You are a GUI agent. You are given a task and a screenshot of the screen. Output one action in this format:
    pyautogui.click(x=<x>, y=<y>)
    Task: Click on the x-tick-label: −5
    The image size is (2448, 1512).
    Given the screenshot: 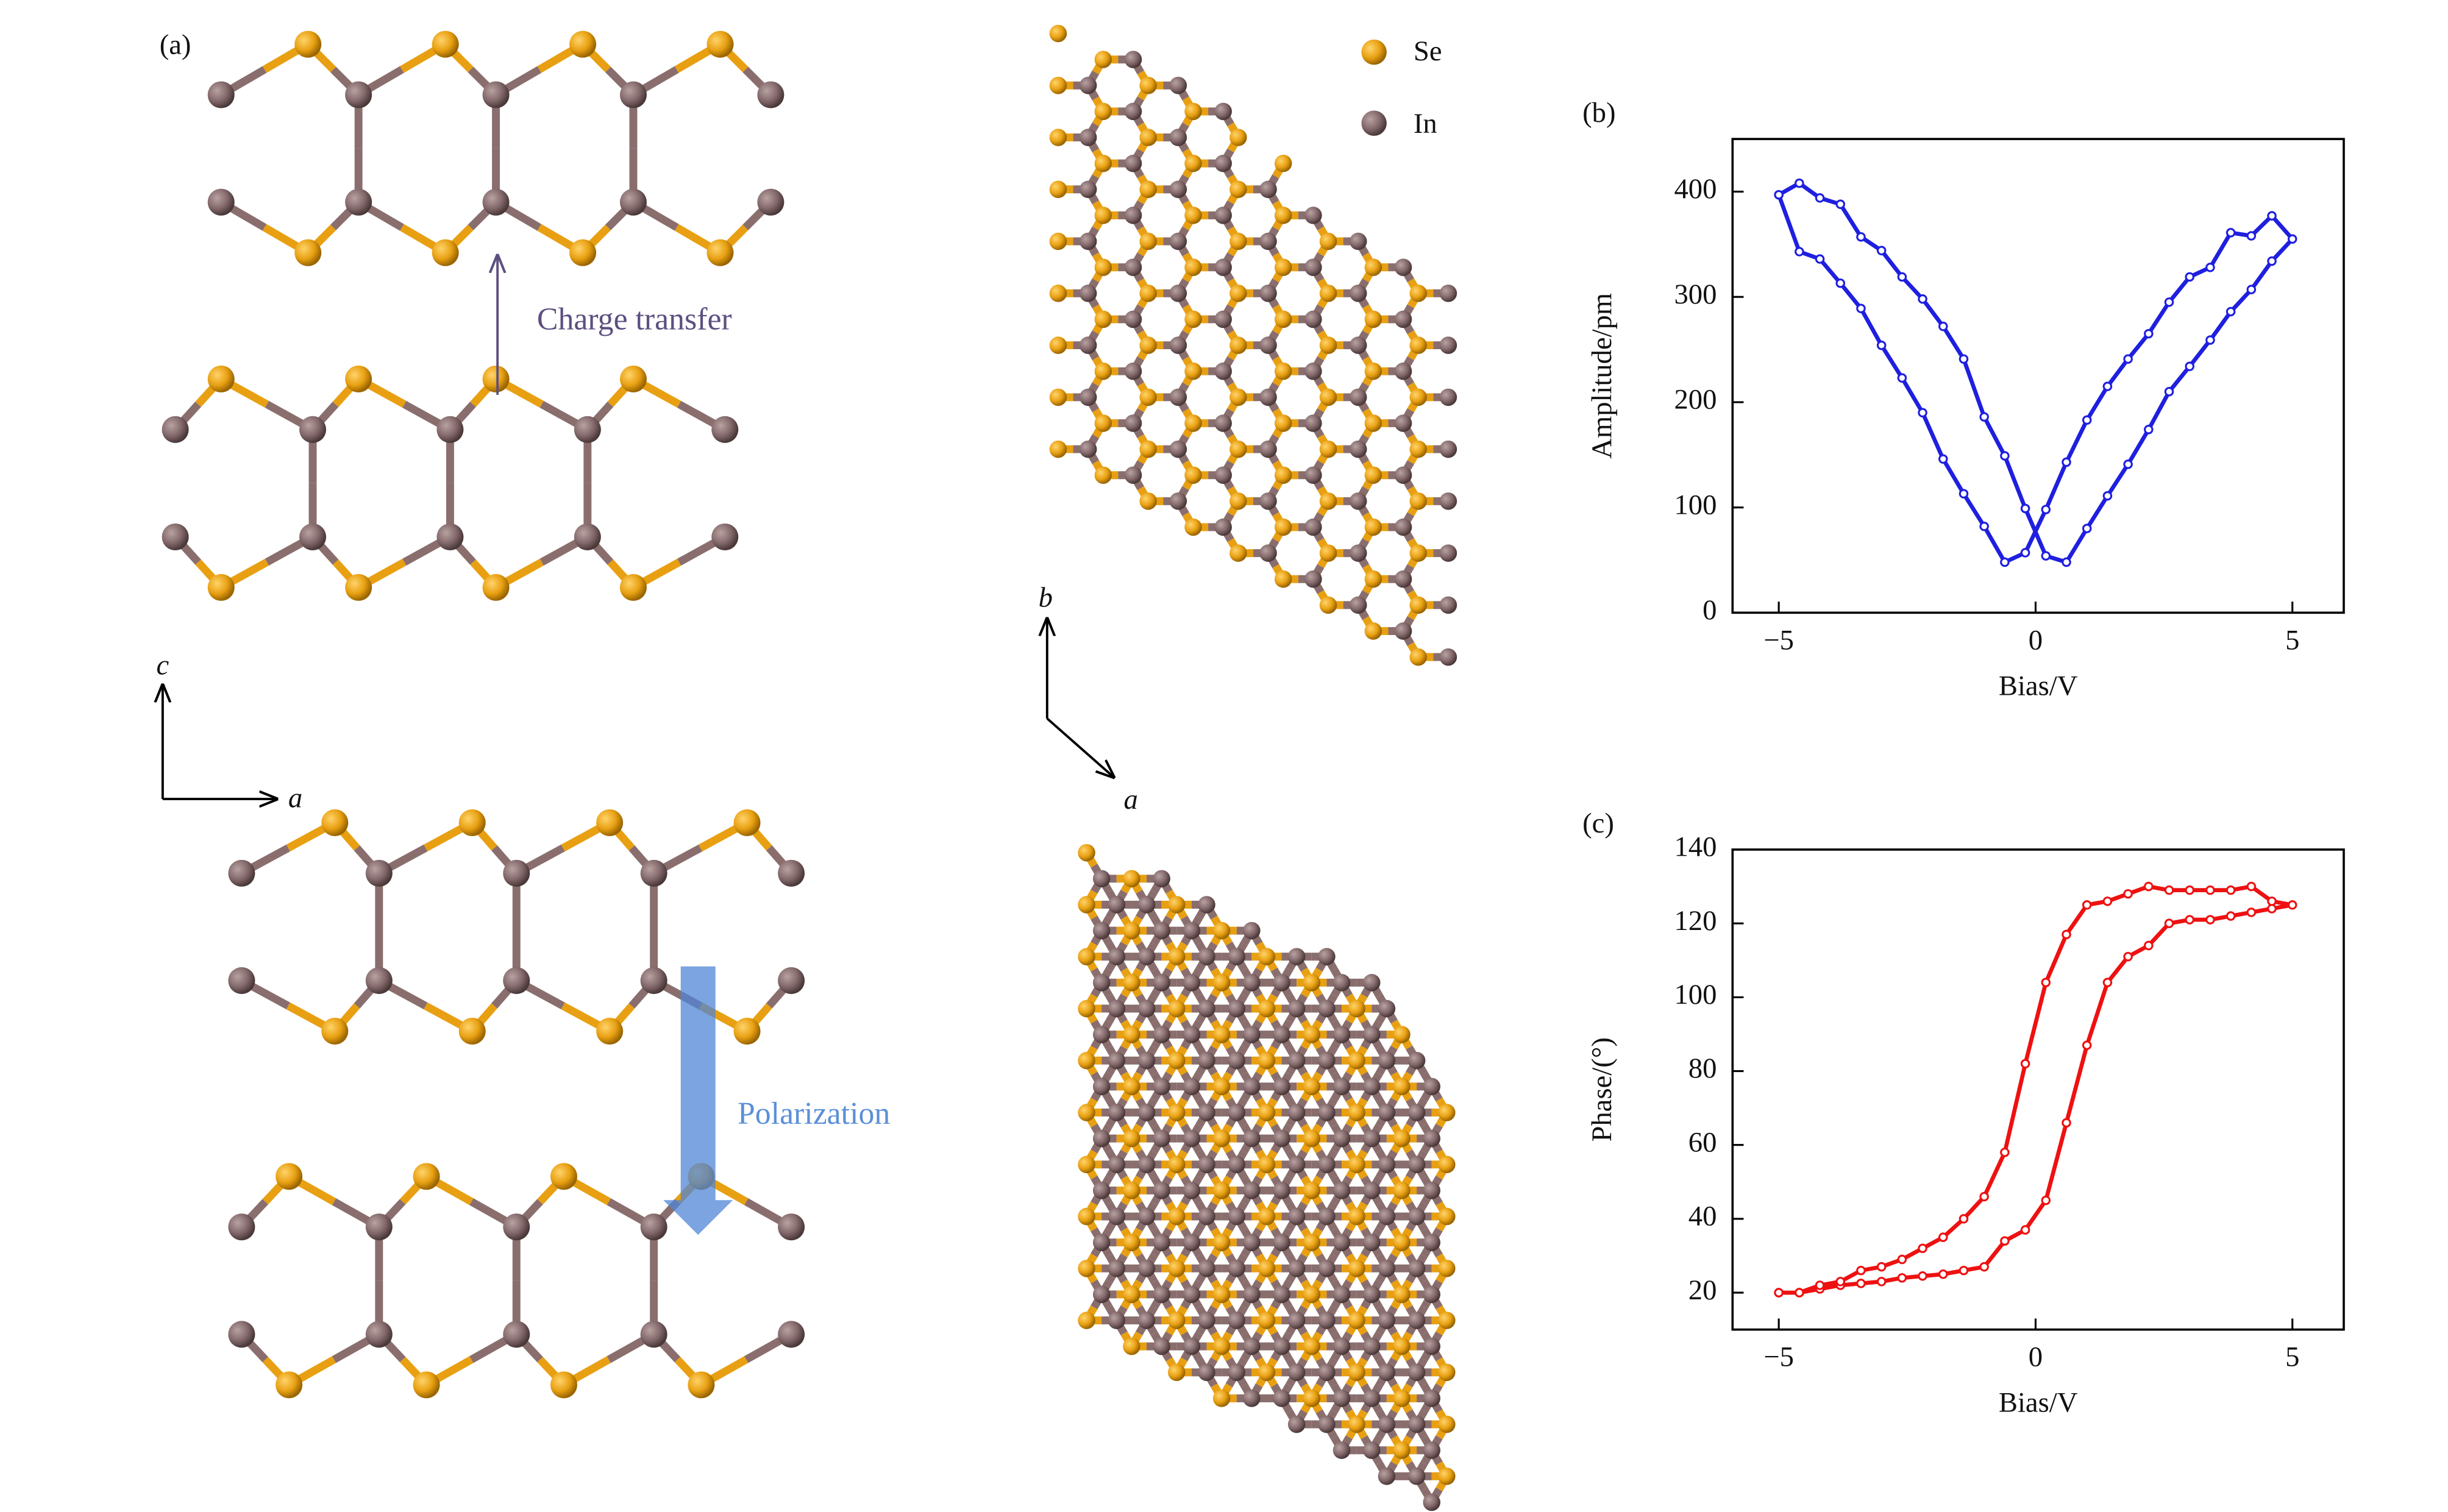 What is the action you would take?
    pyautogui.click(x=1778, y=1357)
    